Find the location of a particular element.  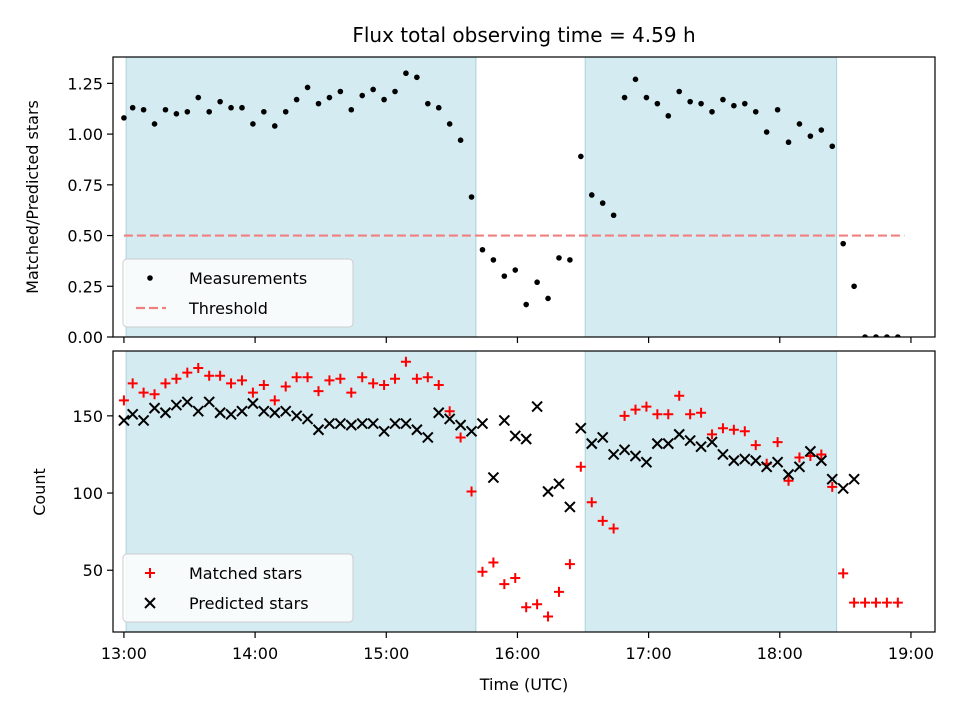

x-tick-label: 16:00 is located at coordinates (517, 653).